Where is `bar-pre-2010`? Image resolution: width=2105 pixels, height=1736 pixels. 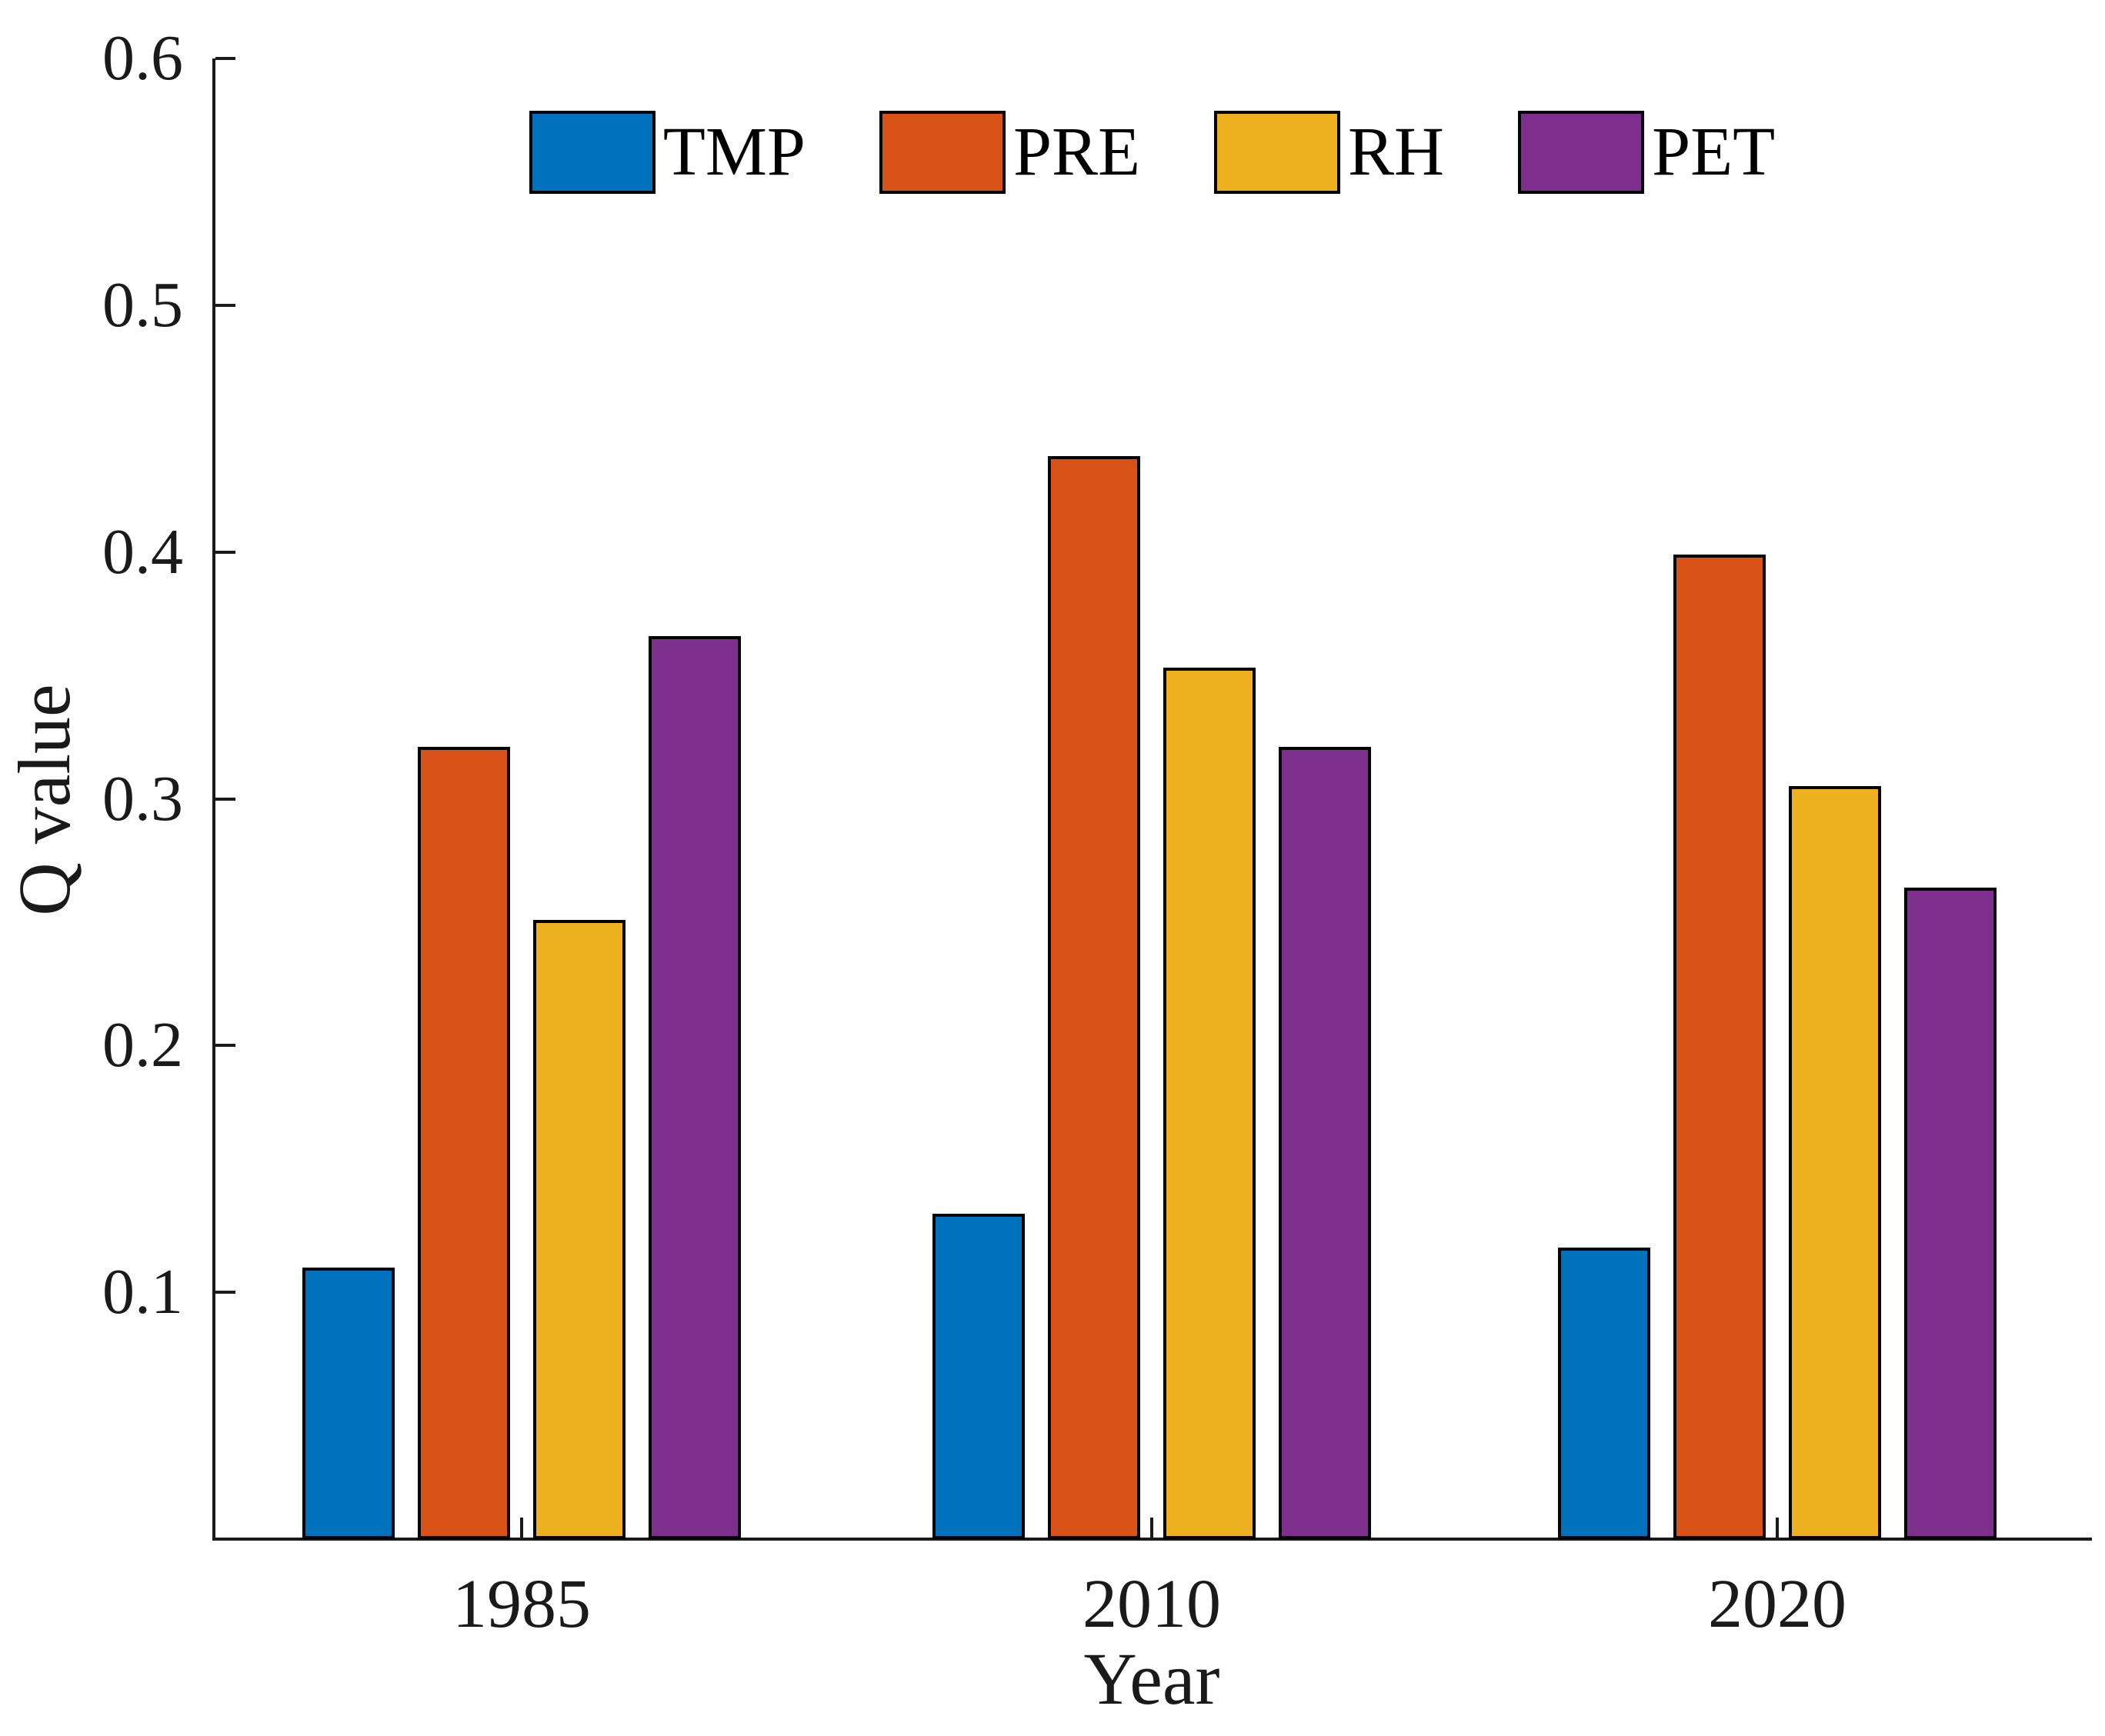
bar-pre-2010 is located at coordinates (1094, 997).